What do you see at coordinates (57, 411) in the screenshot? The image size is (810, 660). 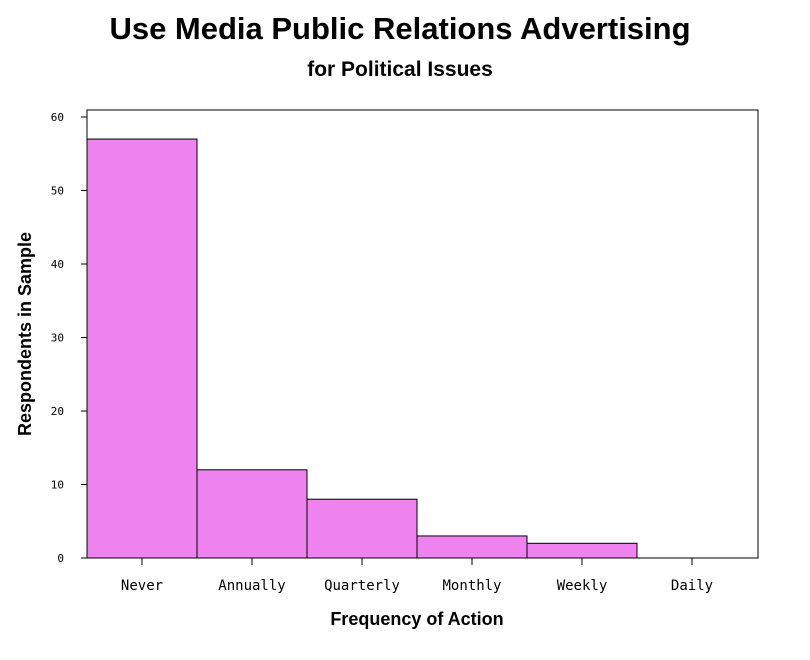 I see `y-tick-label: 20` at bounding box center [57, 411].